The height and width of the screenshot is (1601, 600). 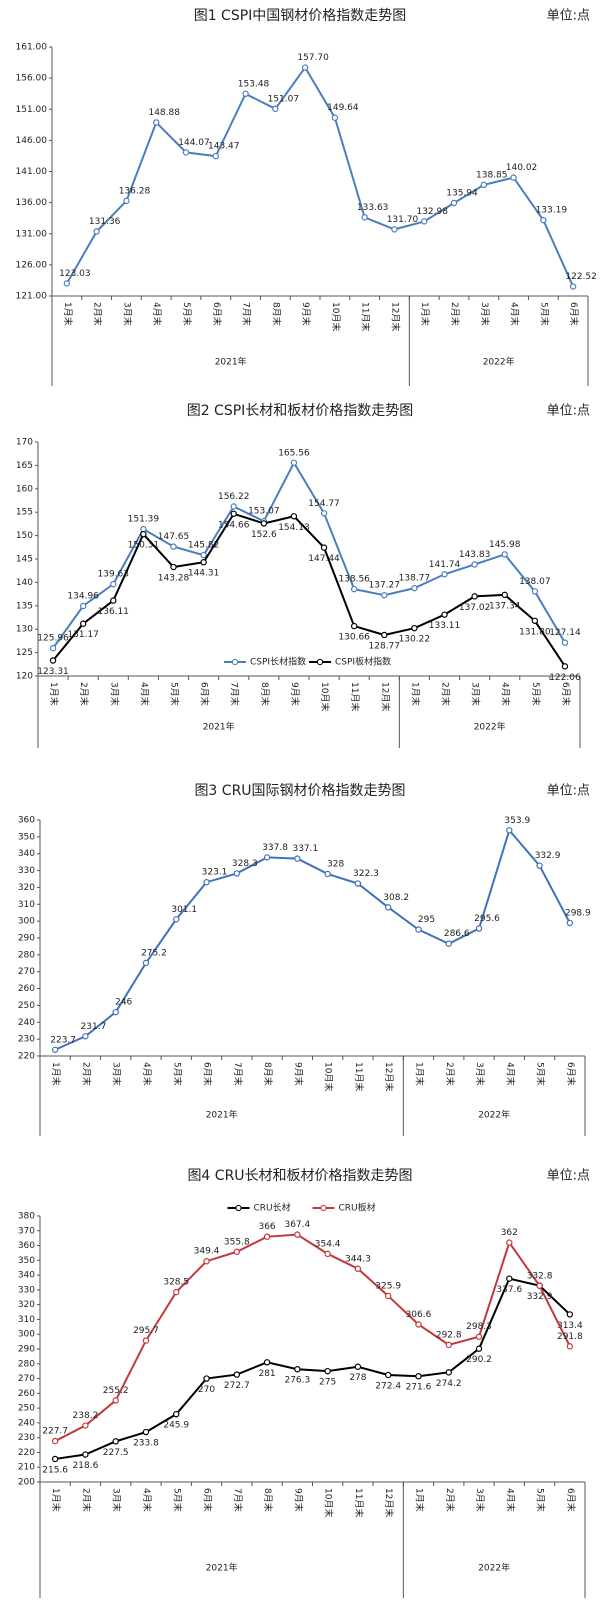 What do you see at coordinates (24, 677) in the screenshot?
I see `y-tick-label: 120` at bounding box center [24, 677].